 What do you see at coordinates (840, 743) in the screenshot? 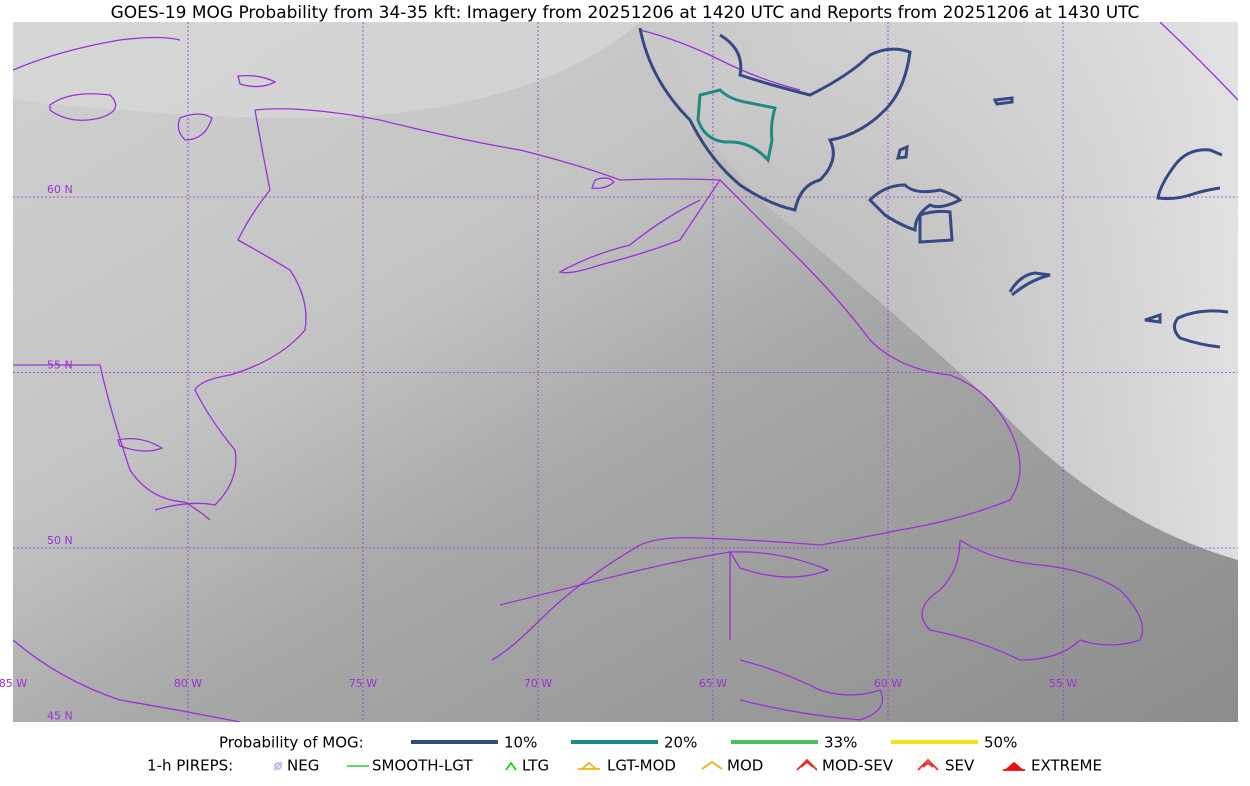
I see `legend-label: 33%` at bounding box center [840, 743].